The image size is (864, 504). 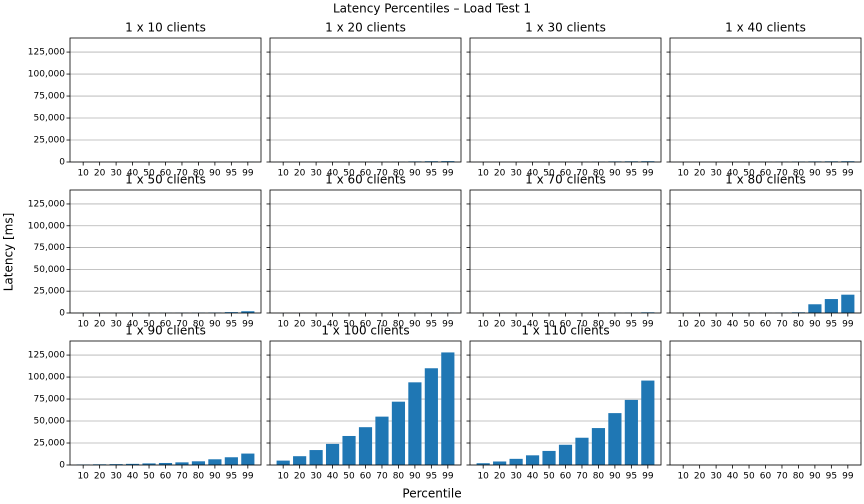 What do you see at coordinates (365, 28) in the screenshot?
I see `subplot-title: 1 x 20 clients` at bounding box center [365, 28].